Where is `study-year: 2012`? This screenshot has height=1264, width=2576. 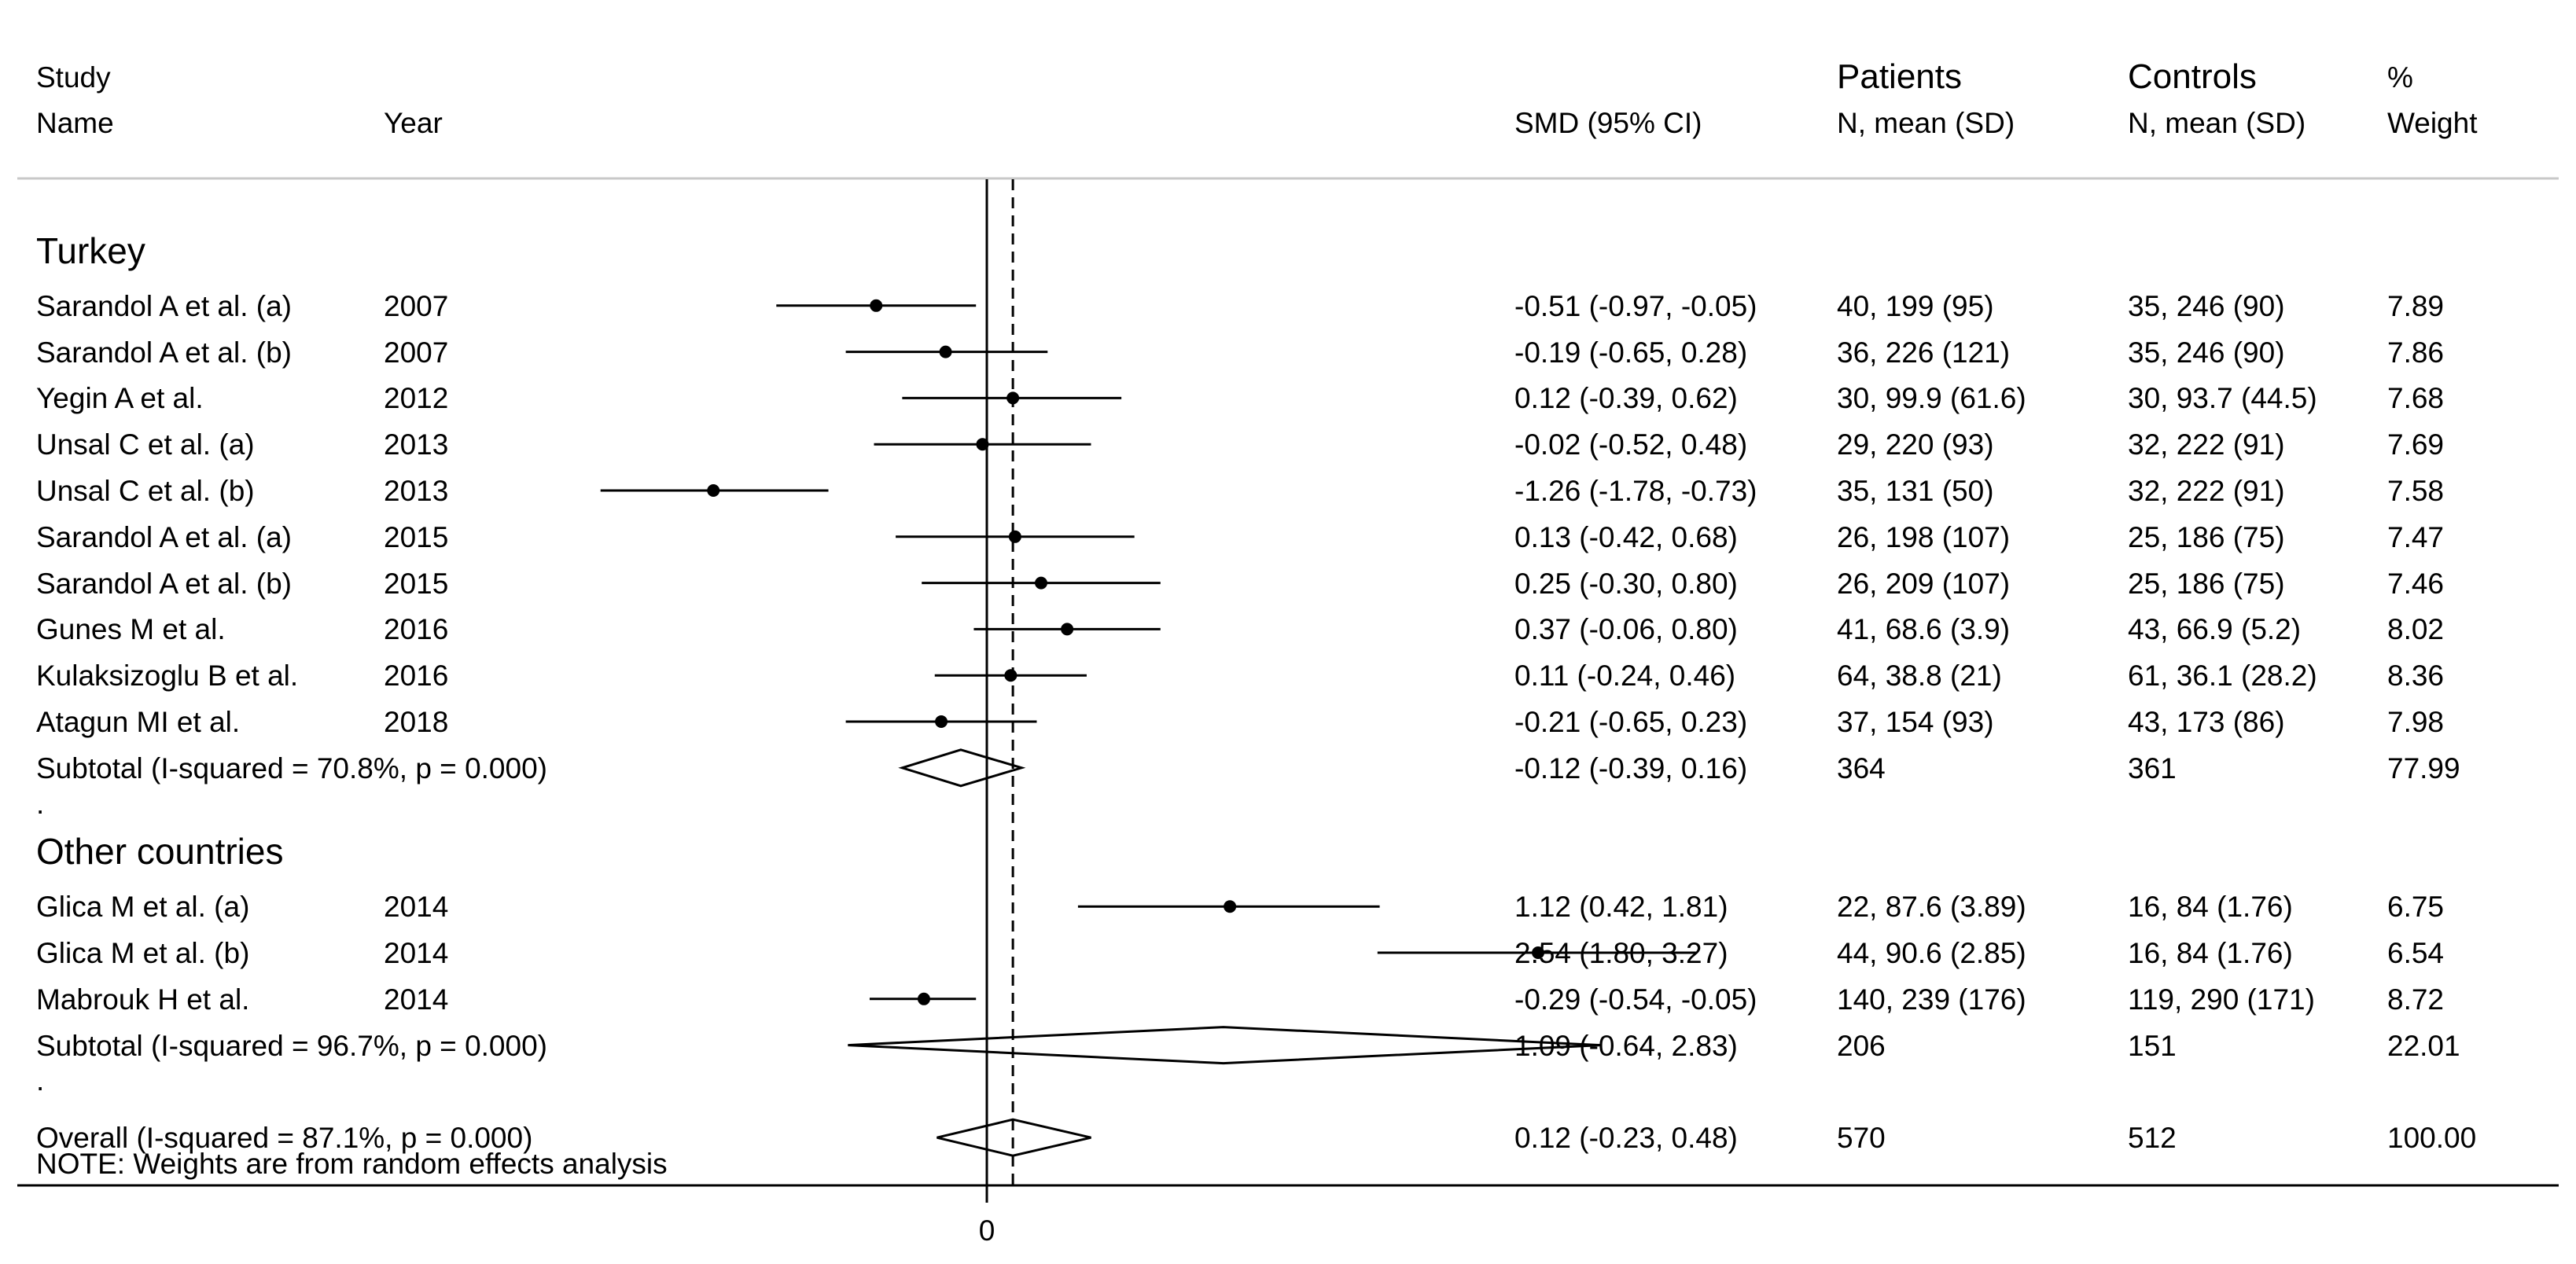
study-year: 2012 is located at coordinates (416, 398).